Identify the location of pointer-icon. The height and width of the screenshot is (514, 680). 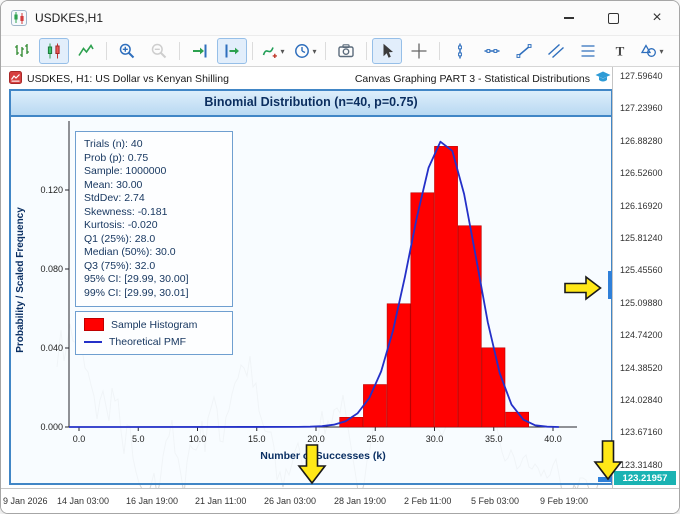
(387, 51).